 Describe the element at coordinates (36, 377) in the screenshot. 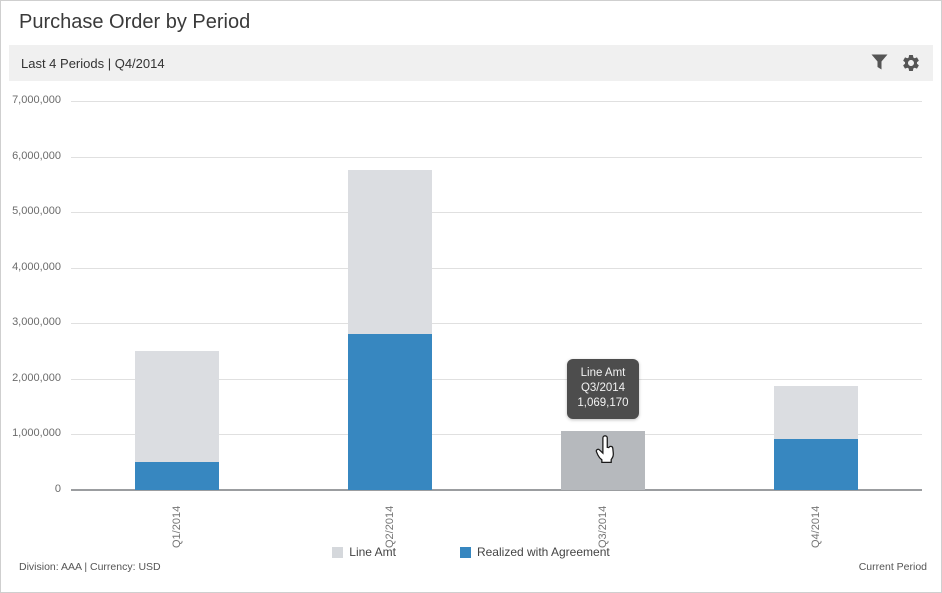

I see `y-axis-tick-label: 2,000,000` at that location.